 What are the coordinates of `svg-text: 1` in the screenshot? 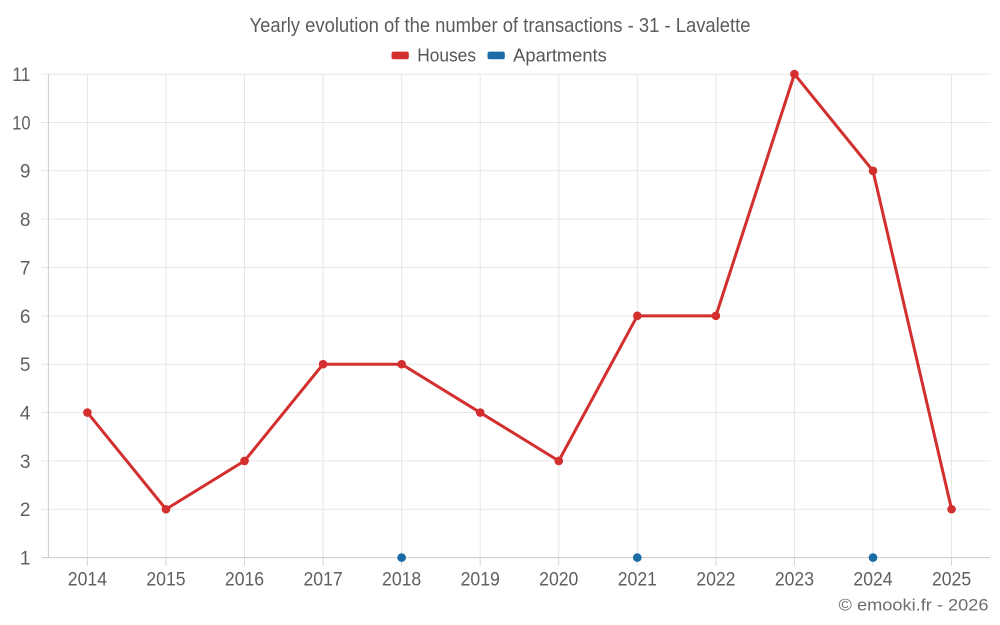 It's located at (25, 559).